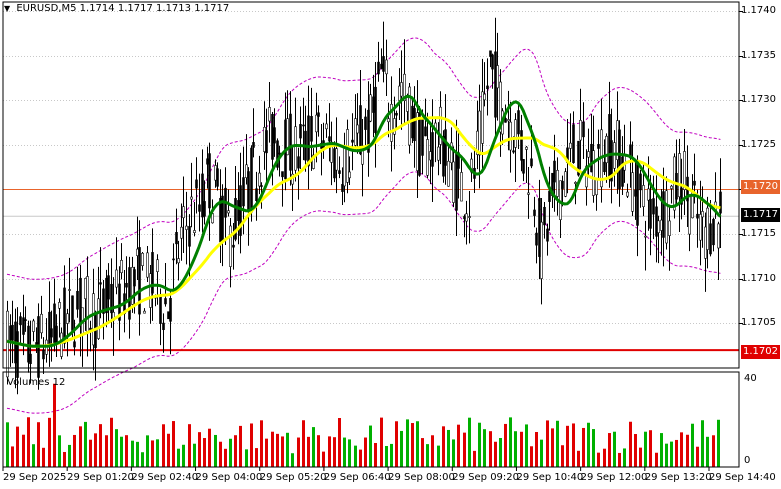  Describe the element at coordinates (758, 322) in the screenshot. I see `price-axis-label: 1.1705` at that location.